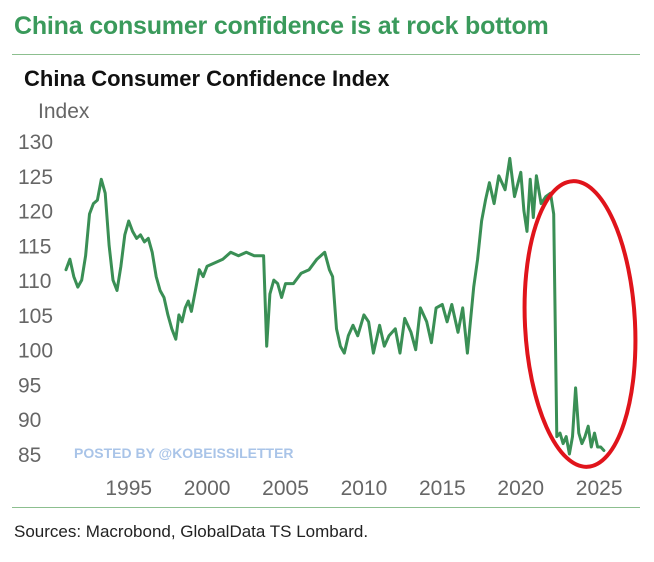 The height and width of the screenshot is (562, 654). What do you see at coordinates (207, 488) in the screenshot?
I see `x-tick-label: 2000` at bounding box center [207, 488].